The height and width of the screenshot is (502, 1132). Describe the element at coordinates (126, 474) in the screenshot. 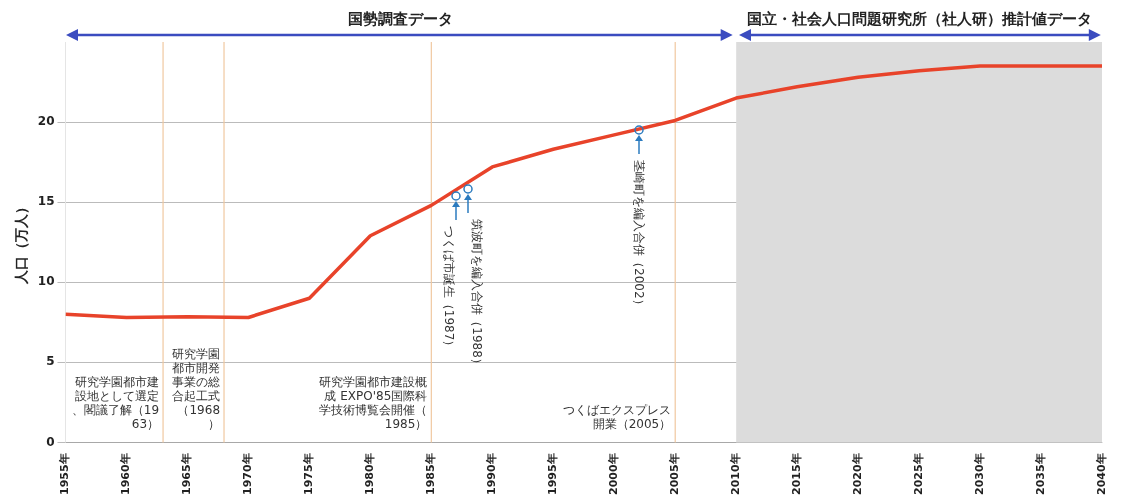

I see `x-tick-label: 1960年` at that location.